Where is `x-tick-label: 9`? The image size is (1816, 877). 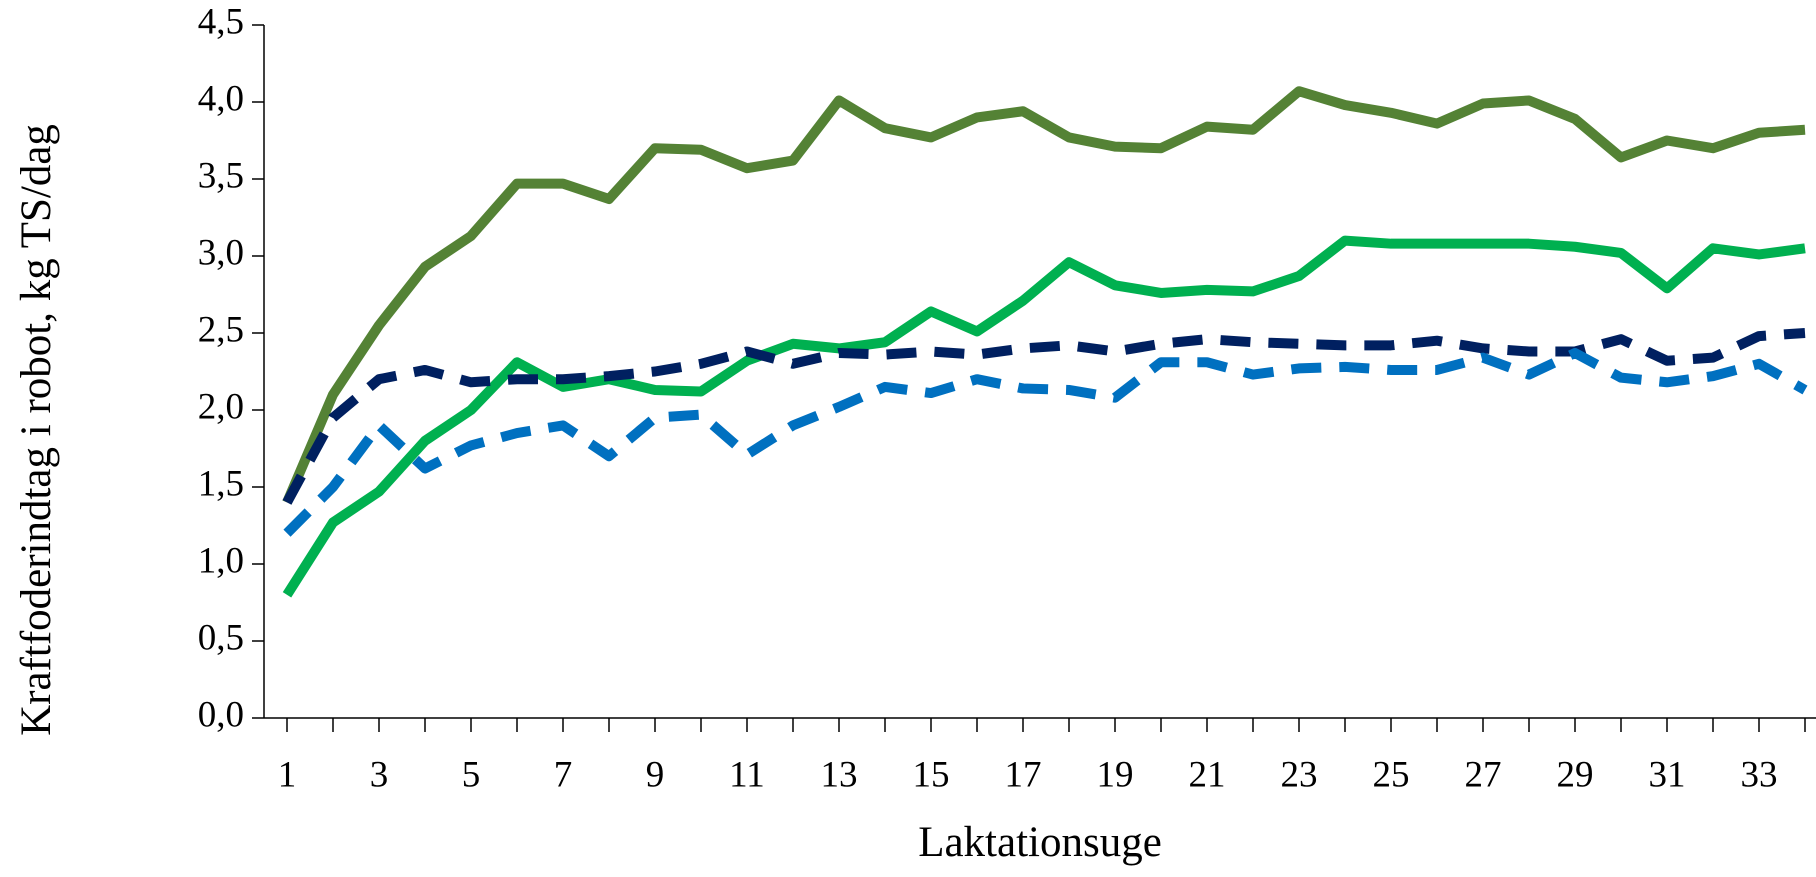 x-tick-label: 9 is located at coordinates (655, 774).